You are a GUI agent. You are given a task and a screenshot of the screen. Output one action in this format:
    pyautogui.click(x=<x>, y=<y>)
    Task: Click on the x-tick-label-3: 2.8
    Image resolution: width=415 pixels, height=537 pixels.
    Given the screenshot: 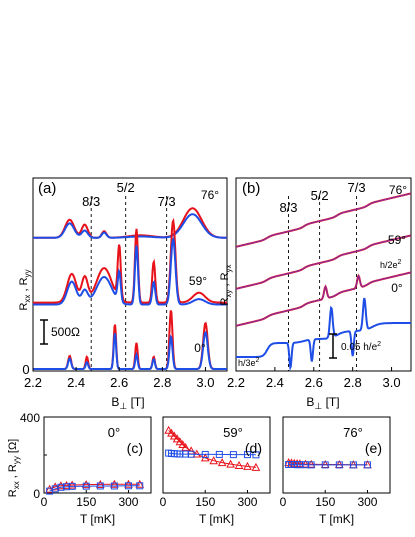 What is the action you would take?
    pyautogui.click(x=353, y=382)
    